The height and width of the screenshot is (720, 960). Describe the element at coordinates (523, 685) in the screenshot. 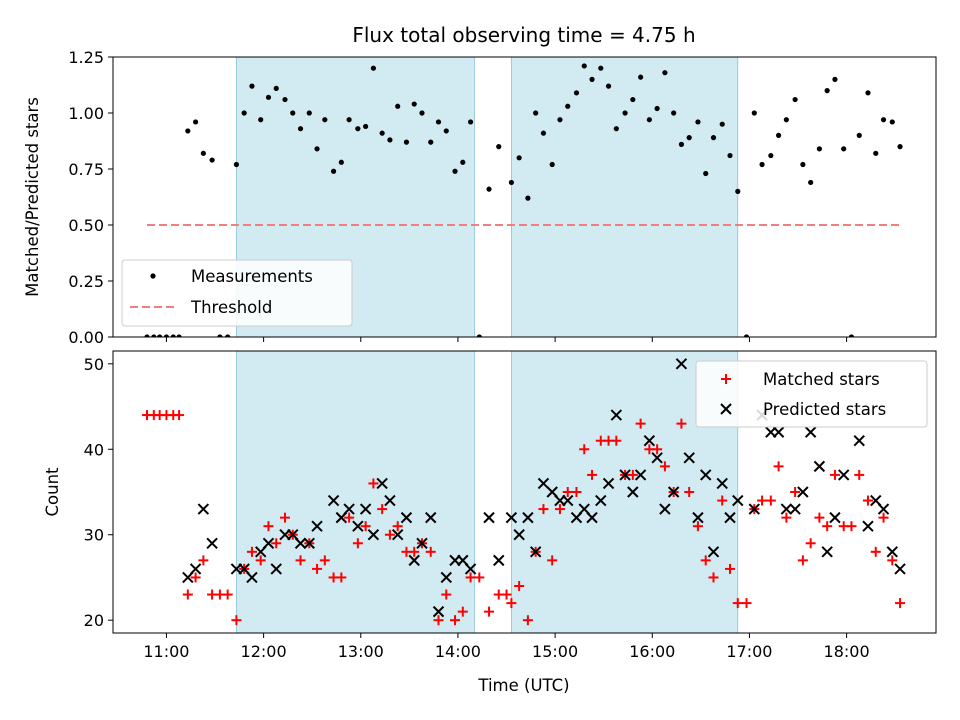

I see `x-axis-label: Time (UTC)` at that location.